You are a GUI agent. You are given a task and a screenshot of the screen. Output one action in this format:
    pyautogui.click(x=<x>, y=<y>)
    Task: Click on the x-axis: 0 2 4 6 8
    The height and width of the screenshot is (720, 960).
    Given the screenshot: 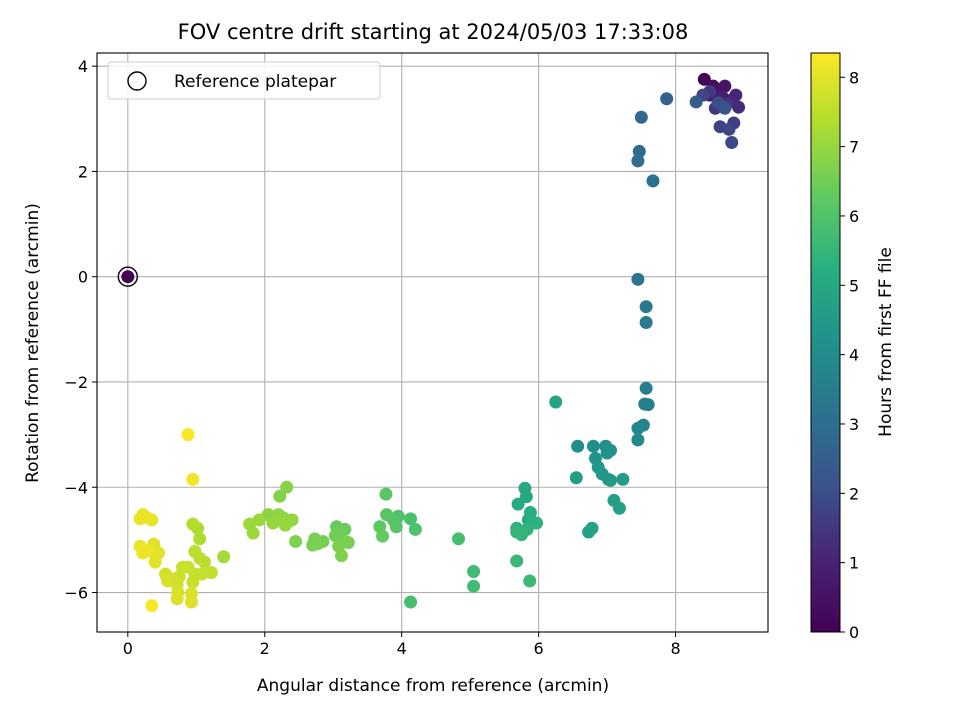 What is the action you would take?
    pyautogui.click(x=402, y=645)
    